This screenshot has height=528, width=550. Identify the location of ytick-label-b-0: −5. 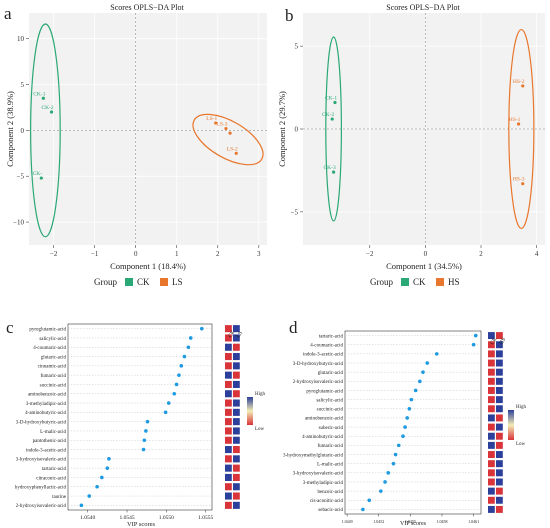
(295, 212).